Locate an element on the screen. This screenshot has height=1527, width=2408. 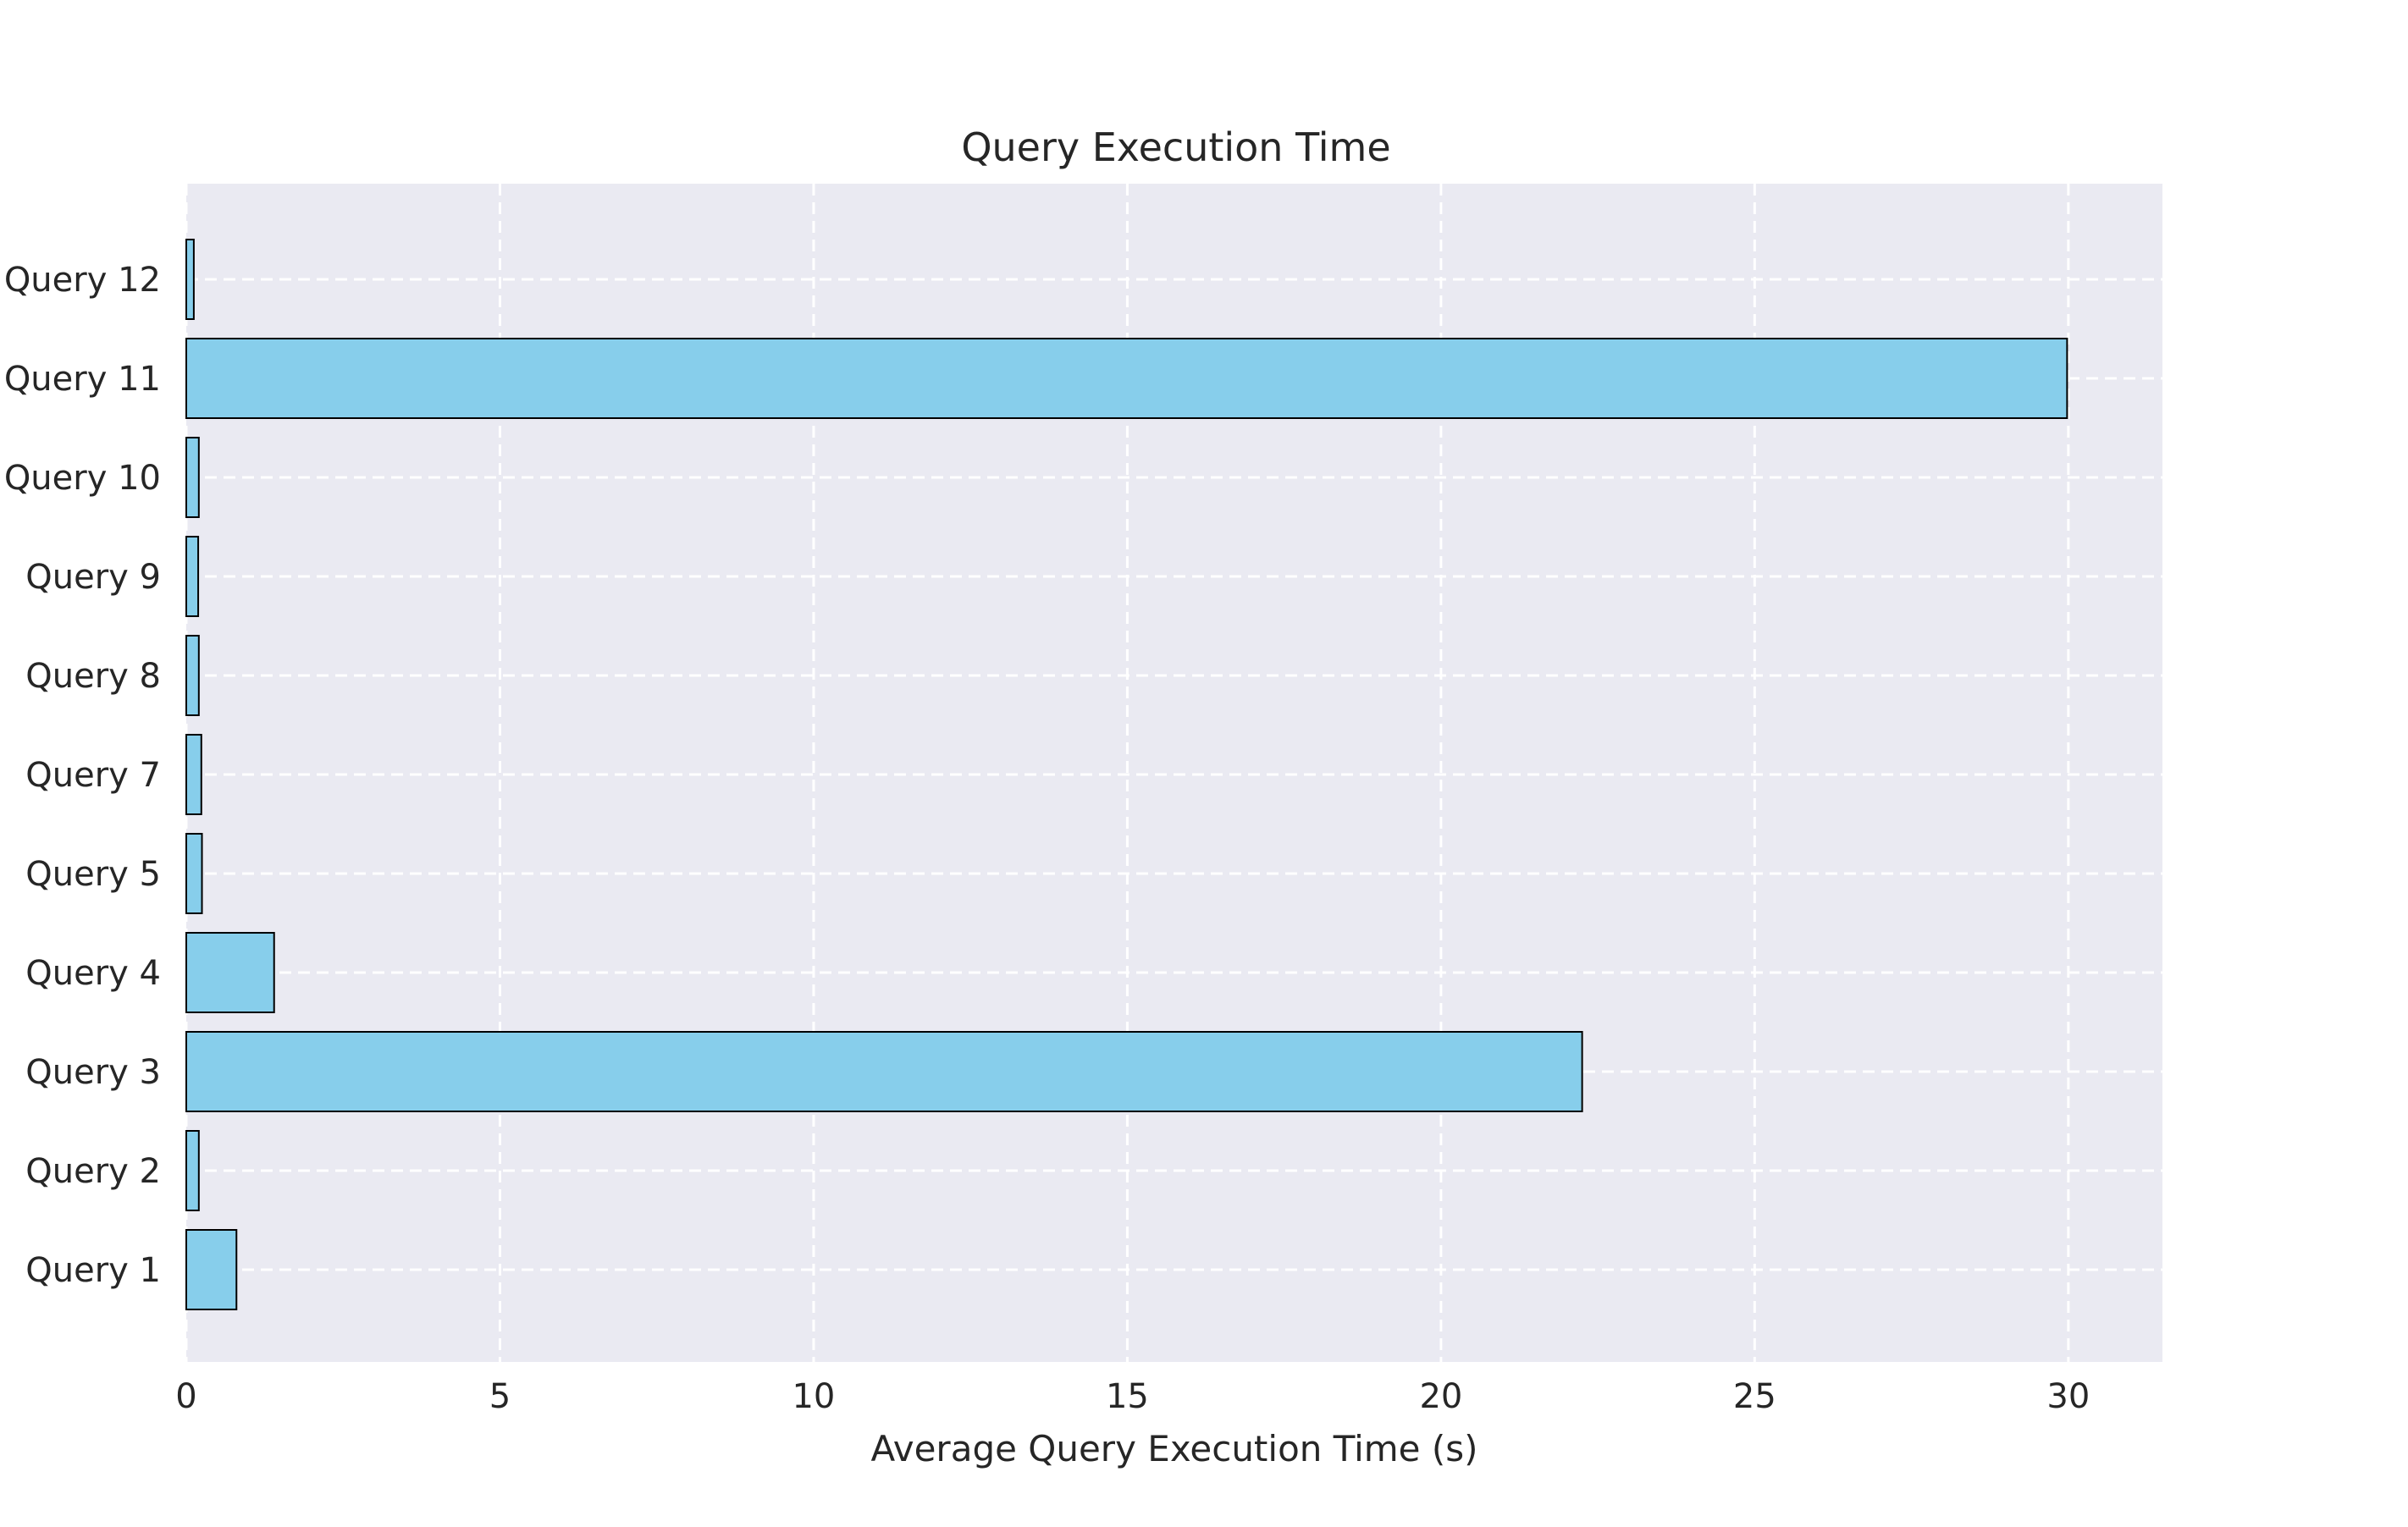
y-tick-label: Query 10 is located at coordinates (82, 479).